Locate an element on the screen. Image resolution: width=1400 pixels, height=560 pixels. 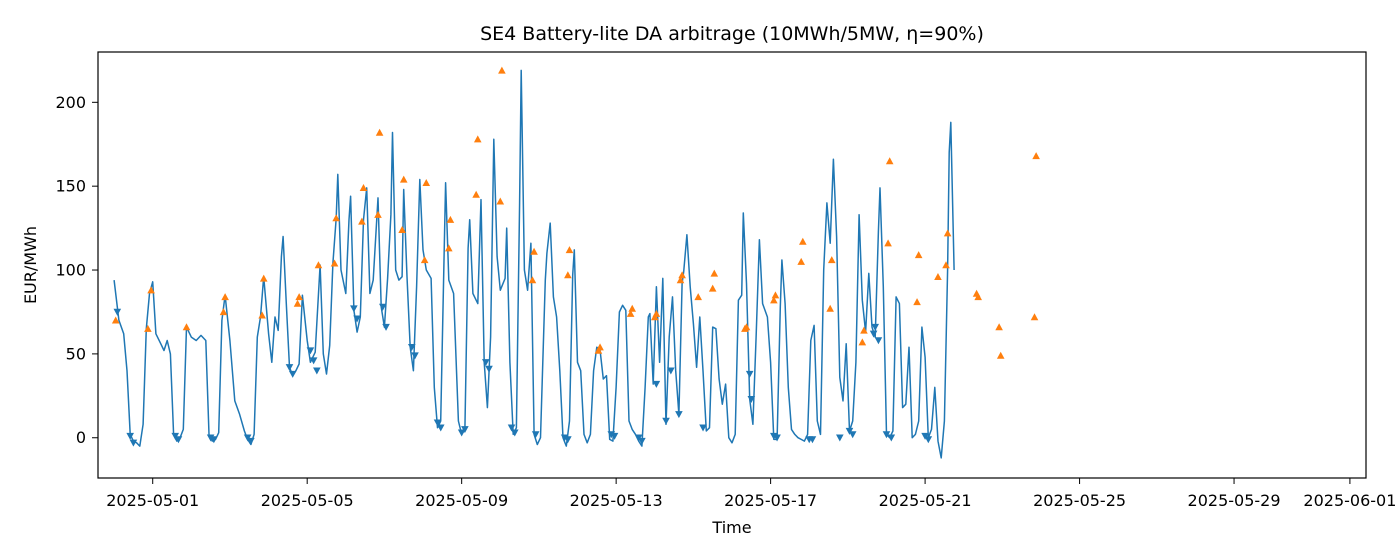
y-axis-label: EUR/MWh is located at coordinates (30, 265).